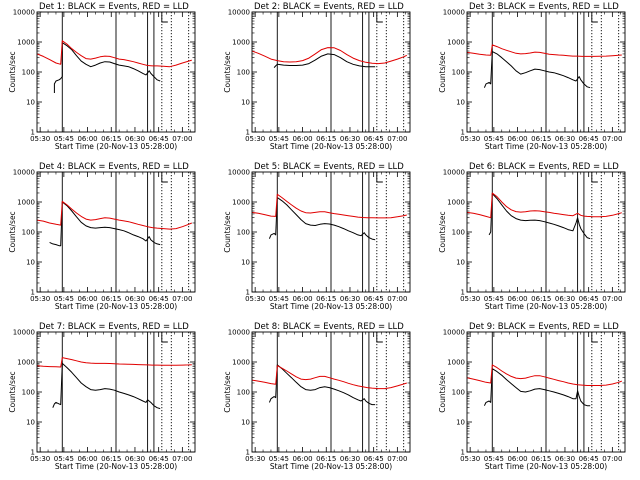 This screenshot has width=640, height=480. What do you see at coordinates (544, 7) in the screenshot?
I see `panel-title: Det 3: BLACK = Events, RED = LLD` at bounding box center [544, 7].